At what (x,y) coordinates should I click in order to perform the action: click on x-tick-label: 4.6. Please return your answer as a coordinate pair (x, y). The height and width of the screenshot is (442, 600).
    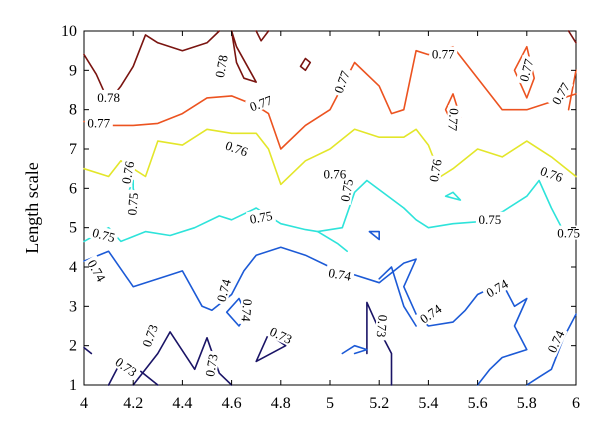
    Looking at the image, I should click on (232, 403).